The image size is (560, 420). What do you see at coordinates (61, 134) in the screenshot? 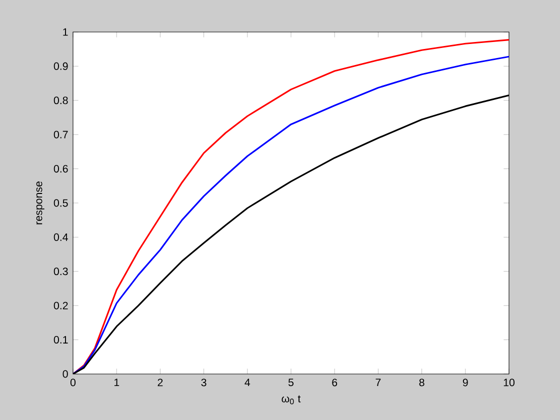
I see `y-tick-label: 0.7` at bounding box center [61, 134].